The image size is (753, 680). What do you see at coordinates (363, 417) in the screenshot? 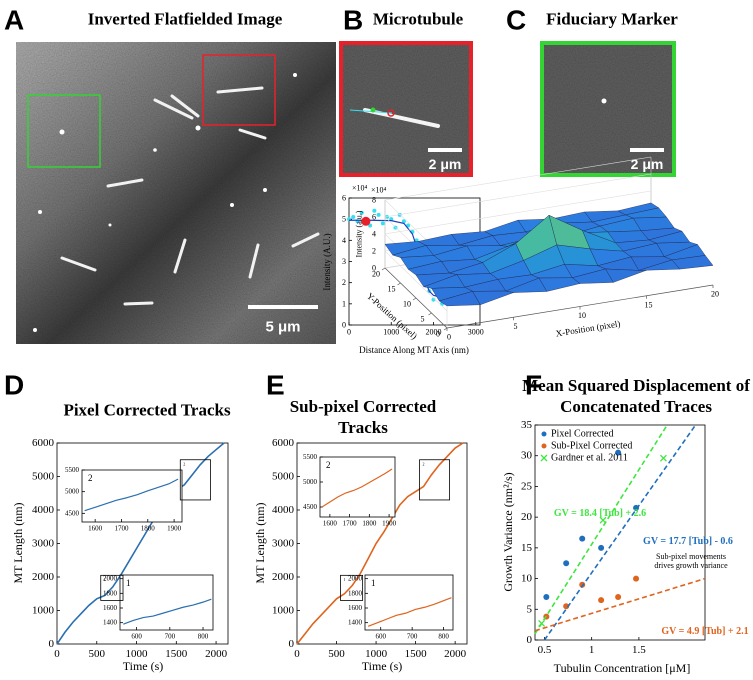
I see `panel-title-box: Sub-pixel Corrected Tracks` at bounding box center [363, 417].